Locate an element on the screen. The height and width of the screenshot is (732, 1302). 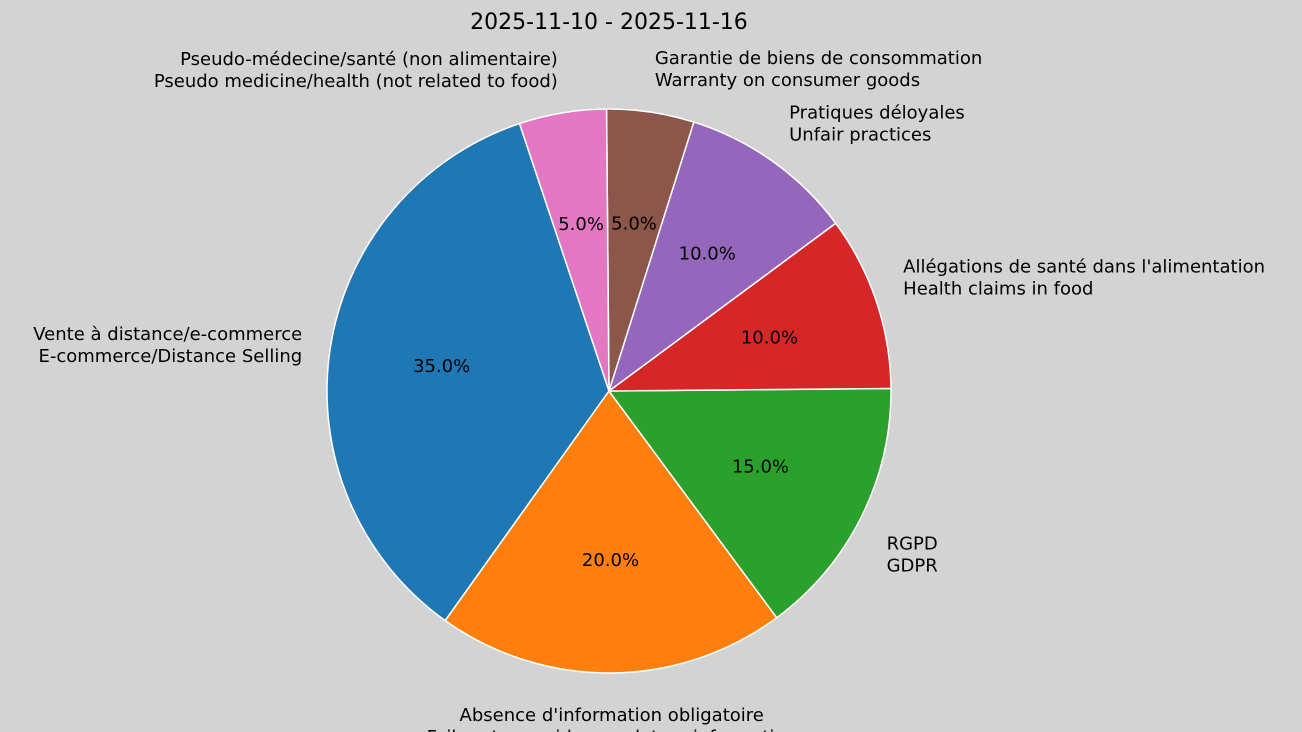
slice-percent-label: 20.0% is located at coordinates (610, 560).